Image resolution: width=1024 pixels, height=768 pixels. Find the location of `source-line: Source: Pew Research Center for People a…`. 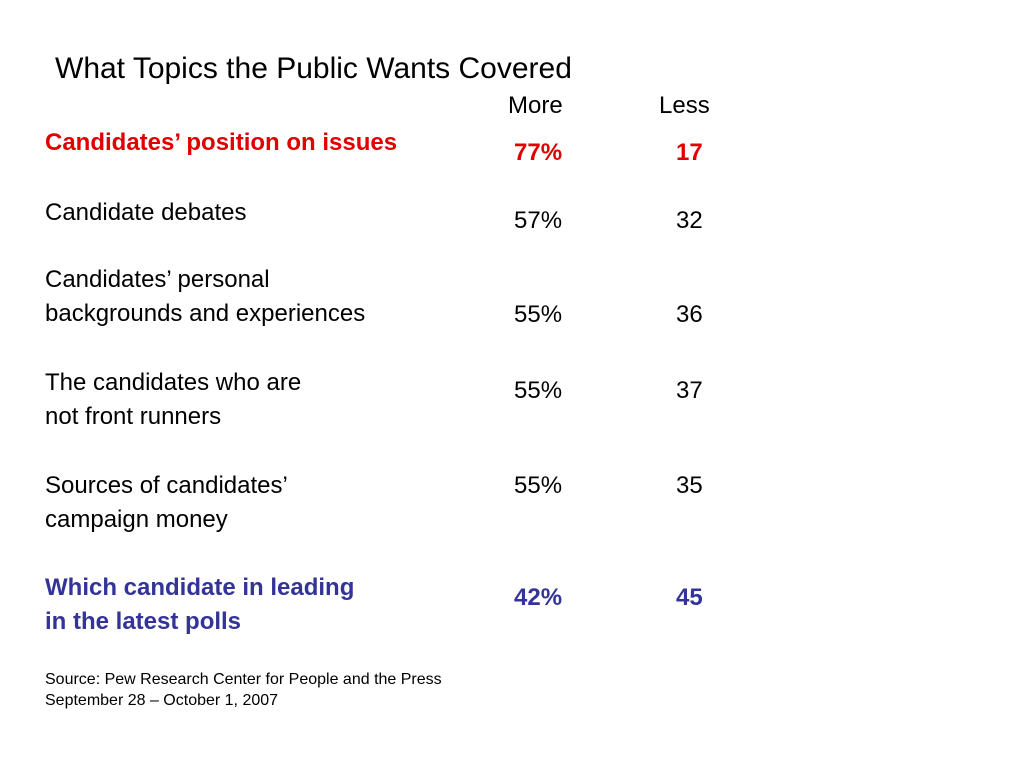

source-line: Source: Pew Research Center for People a… is located at coordinates (243, 679).